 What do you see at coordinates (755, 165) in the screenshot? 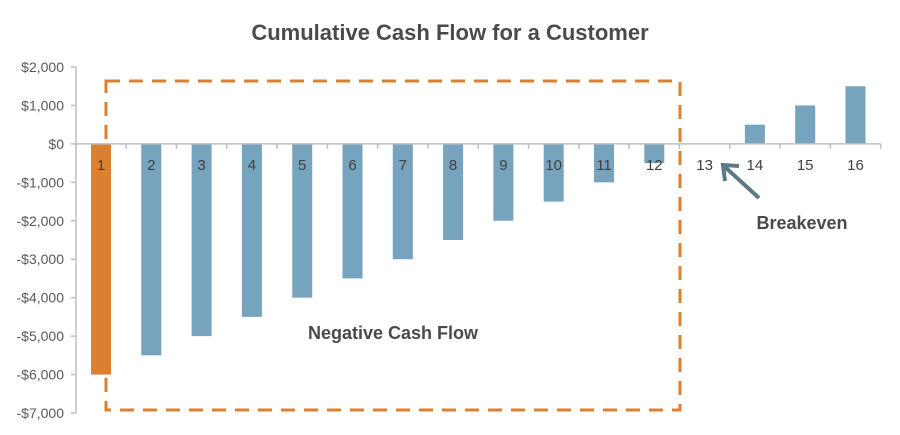
I see `x-tick-label: 14` at bounding box center [755, 165].